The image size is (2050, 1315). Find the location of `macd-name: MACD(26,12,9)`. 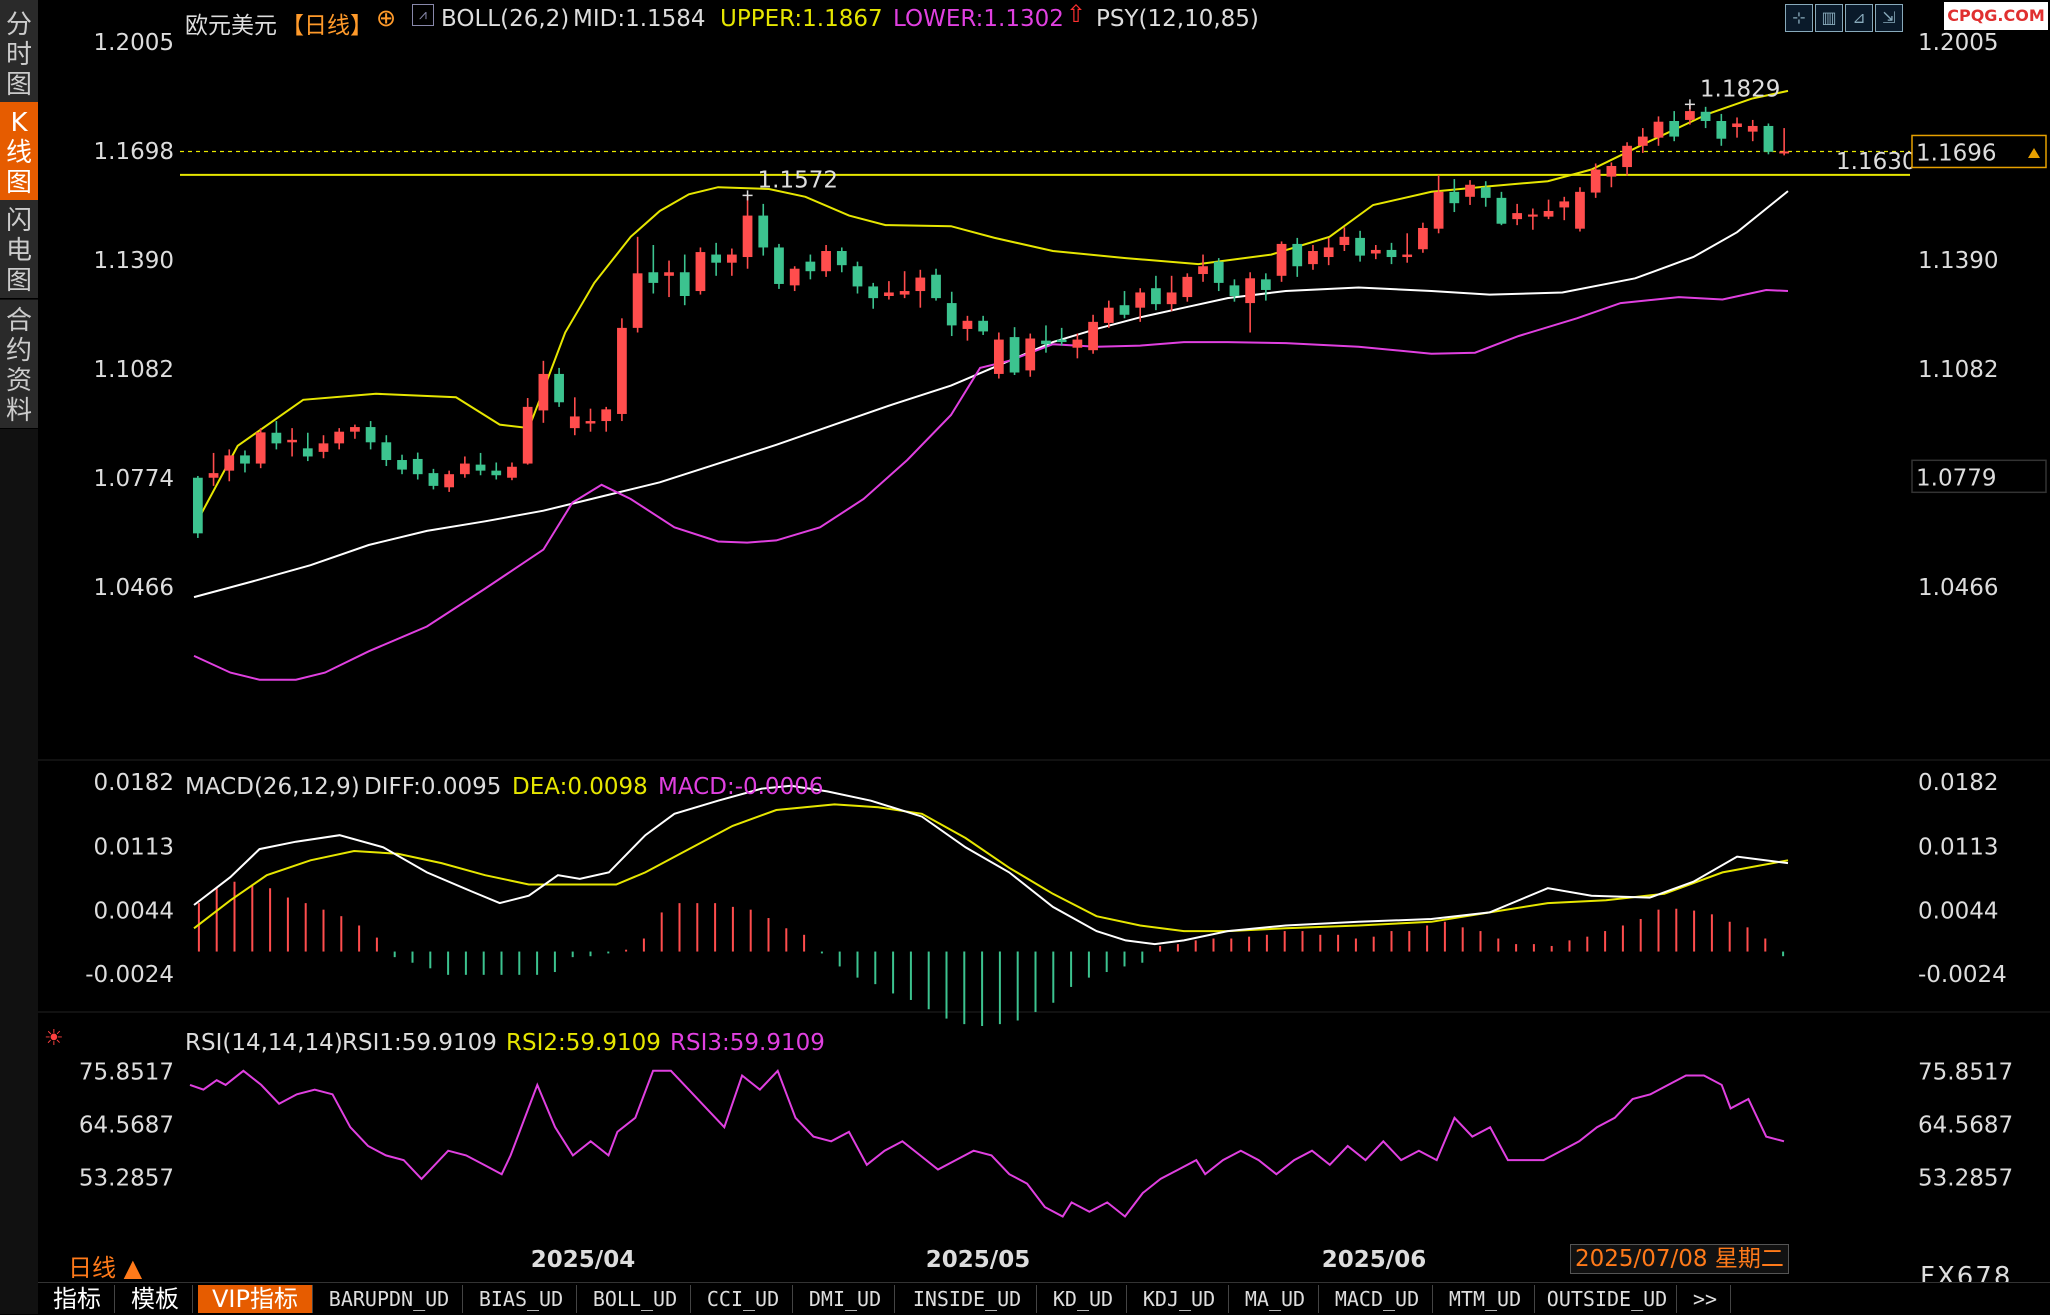

macd-name: MACD(26,12,9) is located at coordinates (272, 787).